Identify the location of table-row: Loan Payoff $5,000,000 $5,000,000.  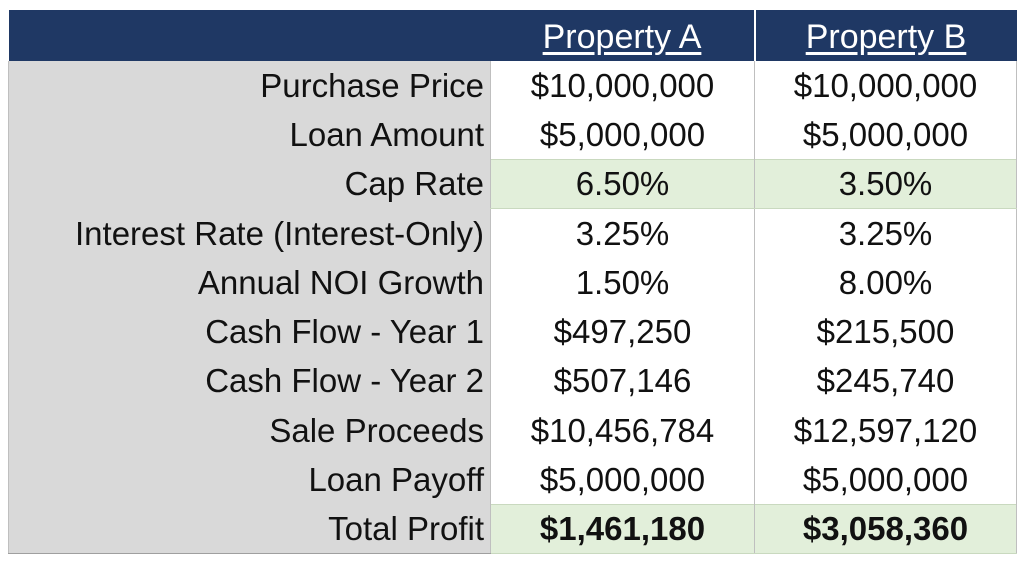
(512, 480).